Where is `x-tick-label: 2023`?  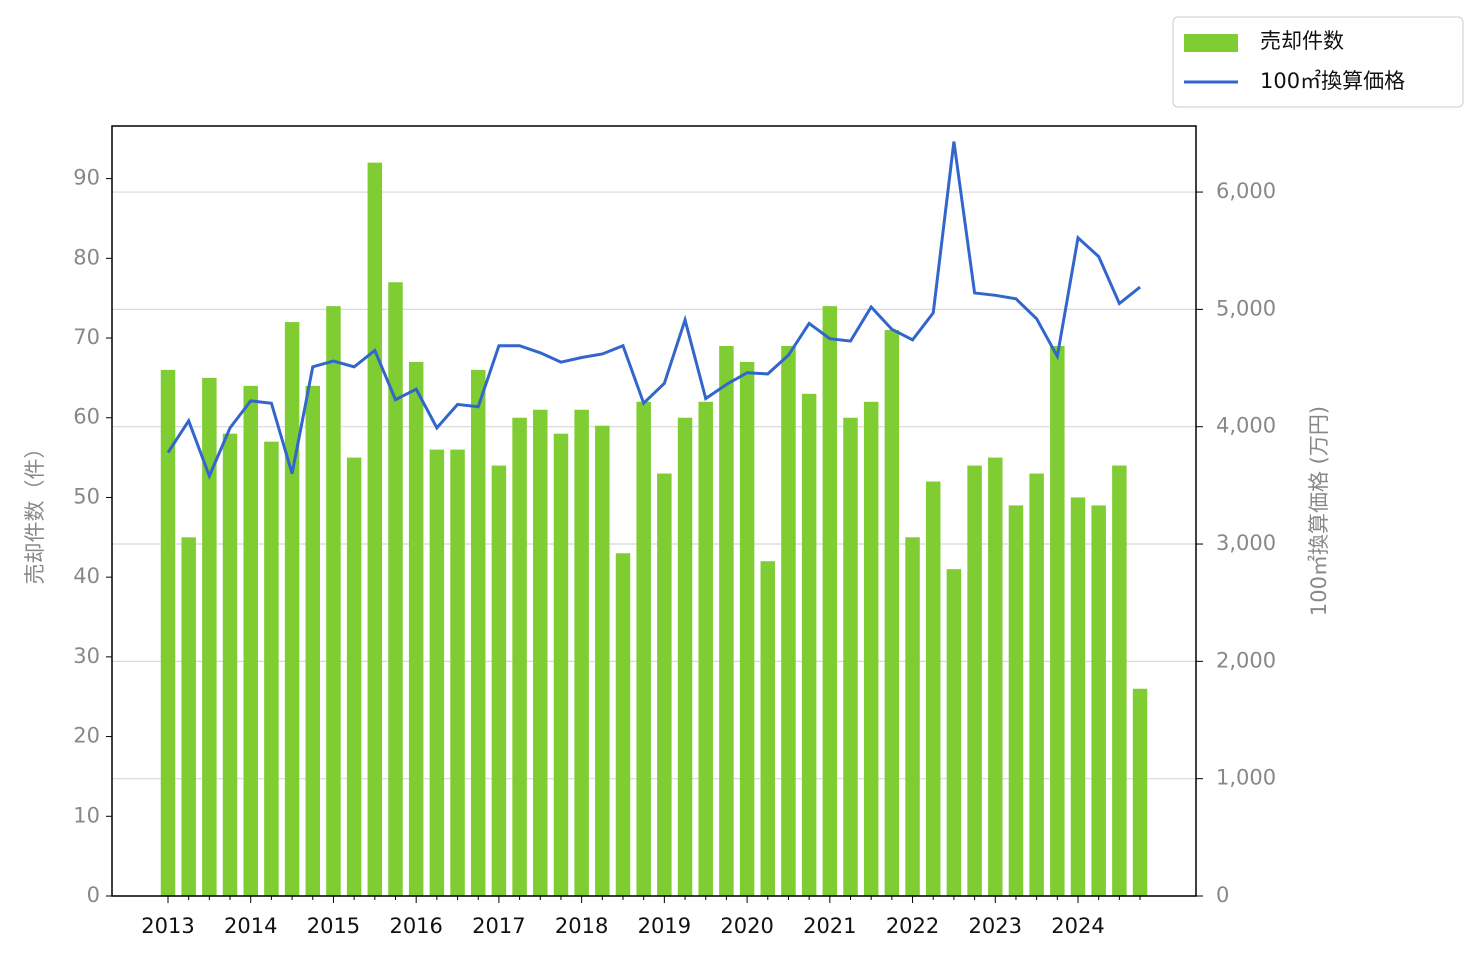 x-tick-label: 2023 is located at coordinates (995, 926).